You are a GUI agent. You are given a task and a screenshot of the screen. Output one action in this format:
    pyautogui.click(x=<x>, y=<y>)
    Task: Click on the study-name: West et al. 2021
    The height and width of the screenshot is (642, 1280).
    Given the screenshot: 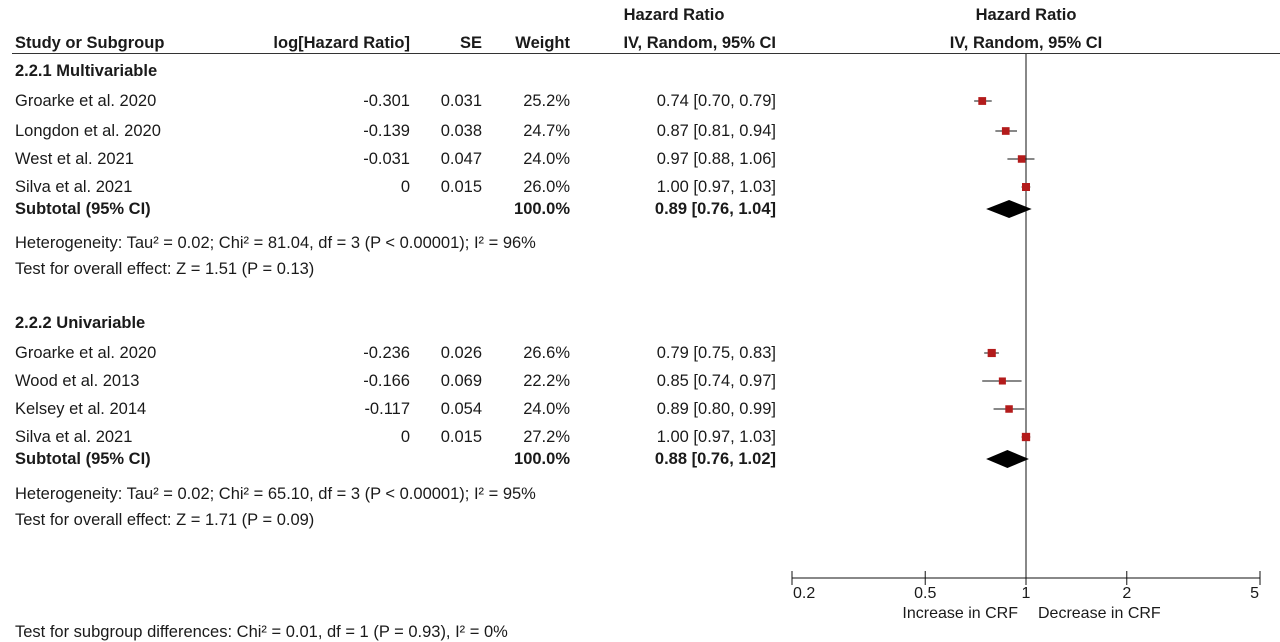 What is the action you would take?
    pyautogui.click(x=74, y=159)
    